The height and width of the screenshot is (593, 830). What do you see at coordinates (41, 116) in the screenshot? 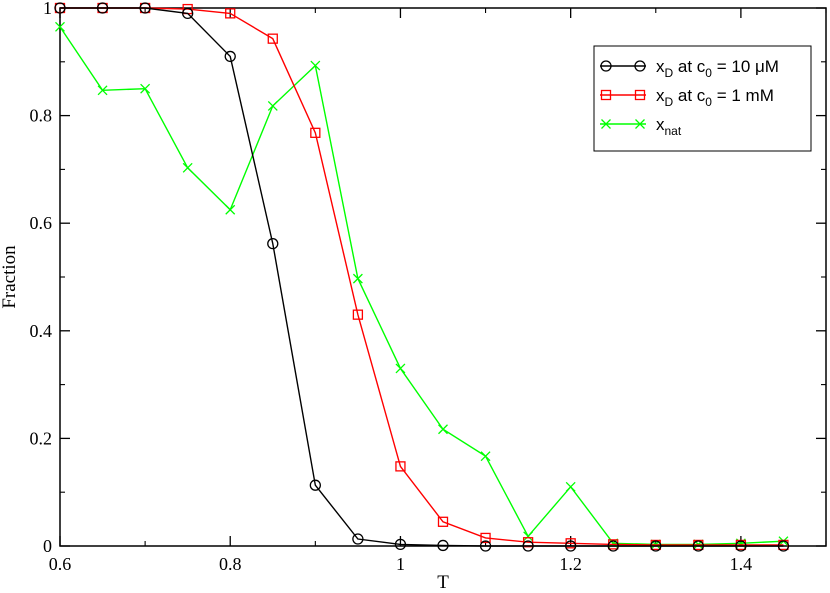
I see `y-tick-label: 0.8` at bounding box center [41, 116].